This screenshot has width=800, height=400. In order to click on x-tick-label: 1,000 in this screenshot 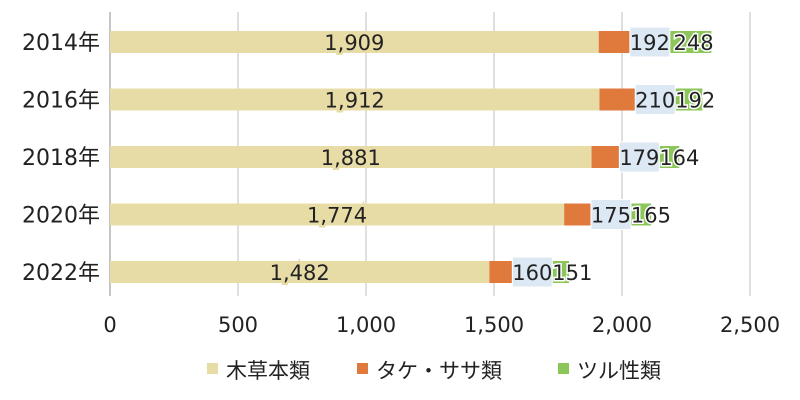, I will do `click(366, 325)`.